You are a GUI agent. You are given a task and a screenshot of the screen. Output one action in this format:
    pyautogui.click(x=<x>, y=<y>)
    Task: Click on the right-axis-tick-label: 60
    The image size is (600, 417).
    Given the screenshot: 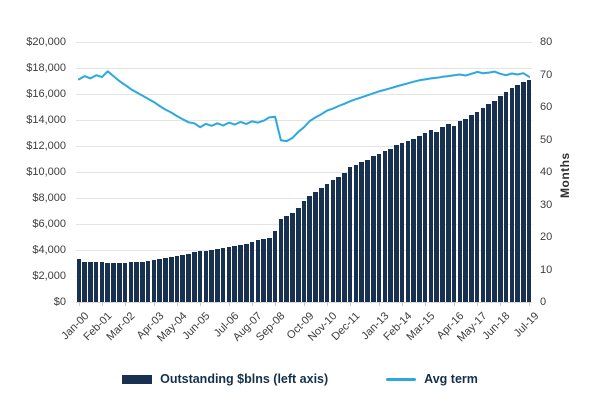 What is the action you would take?
    pyautogui.click(x=546, y=107)
    